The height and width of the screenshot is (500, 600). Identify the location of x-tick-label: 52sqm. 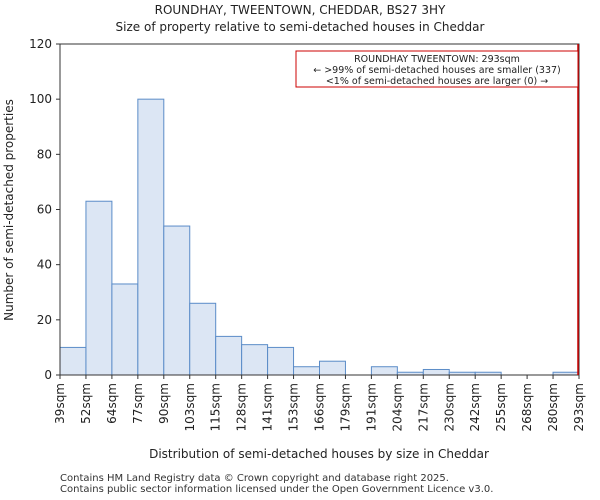
(86, 403).